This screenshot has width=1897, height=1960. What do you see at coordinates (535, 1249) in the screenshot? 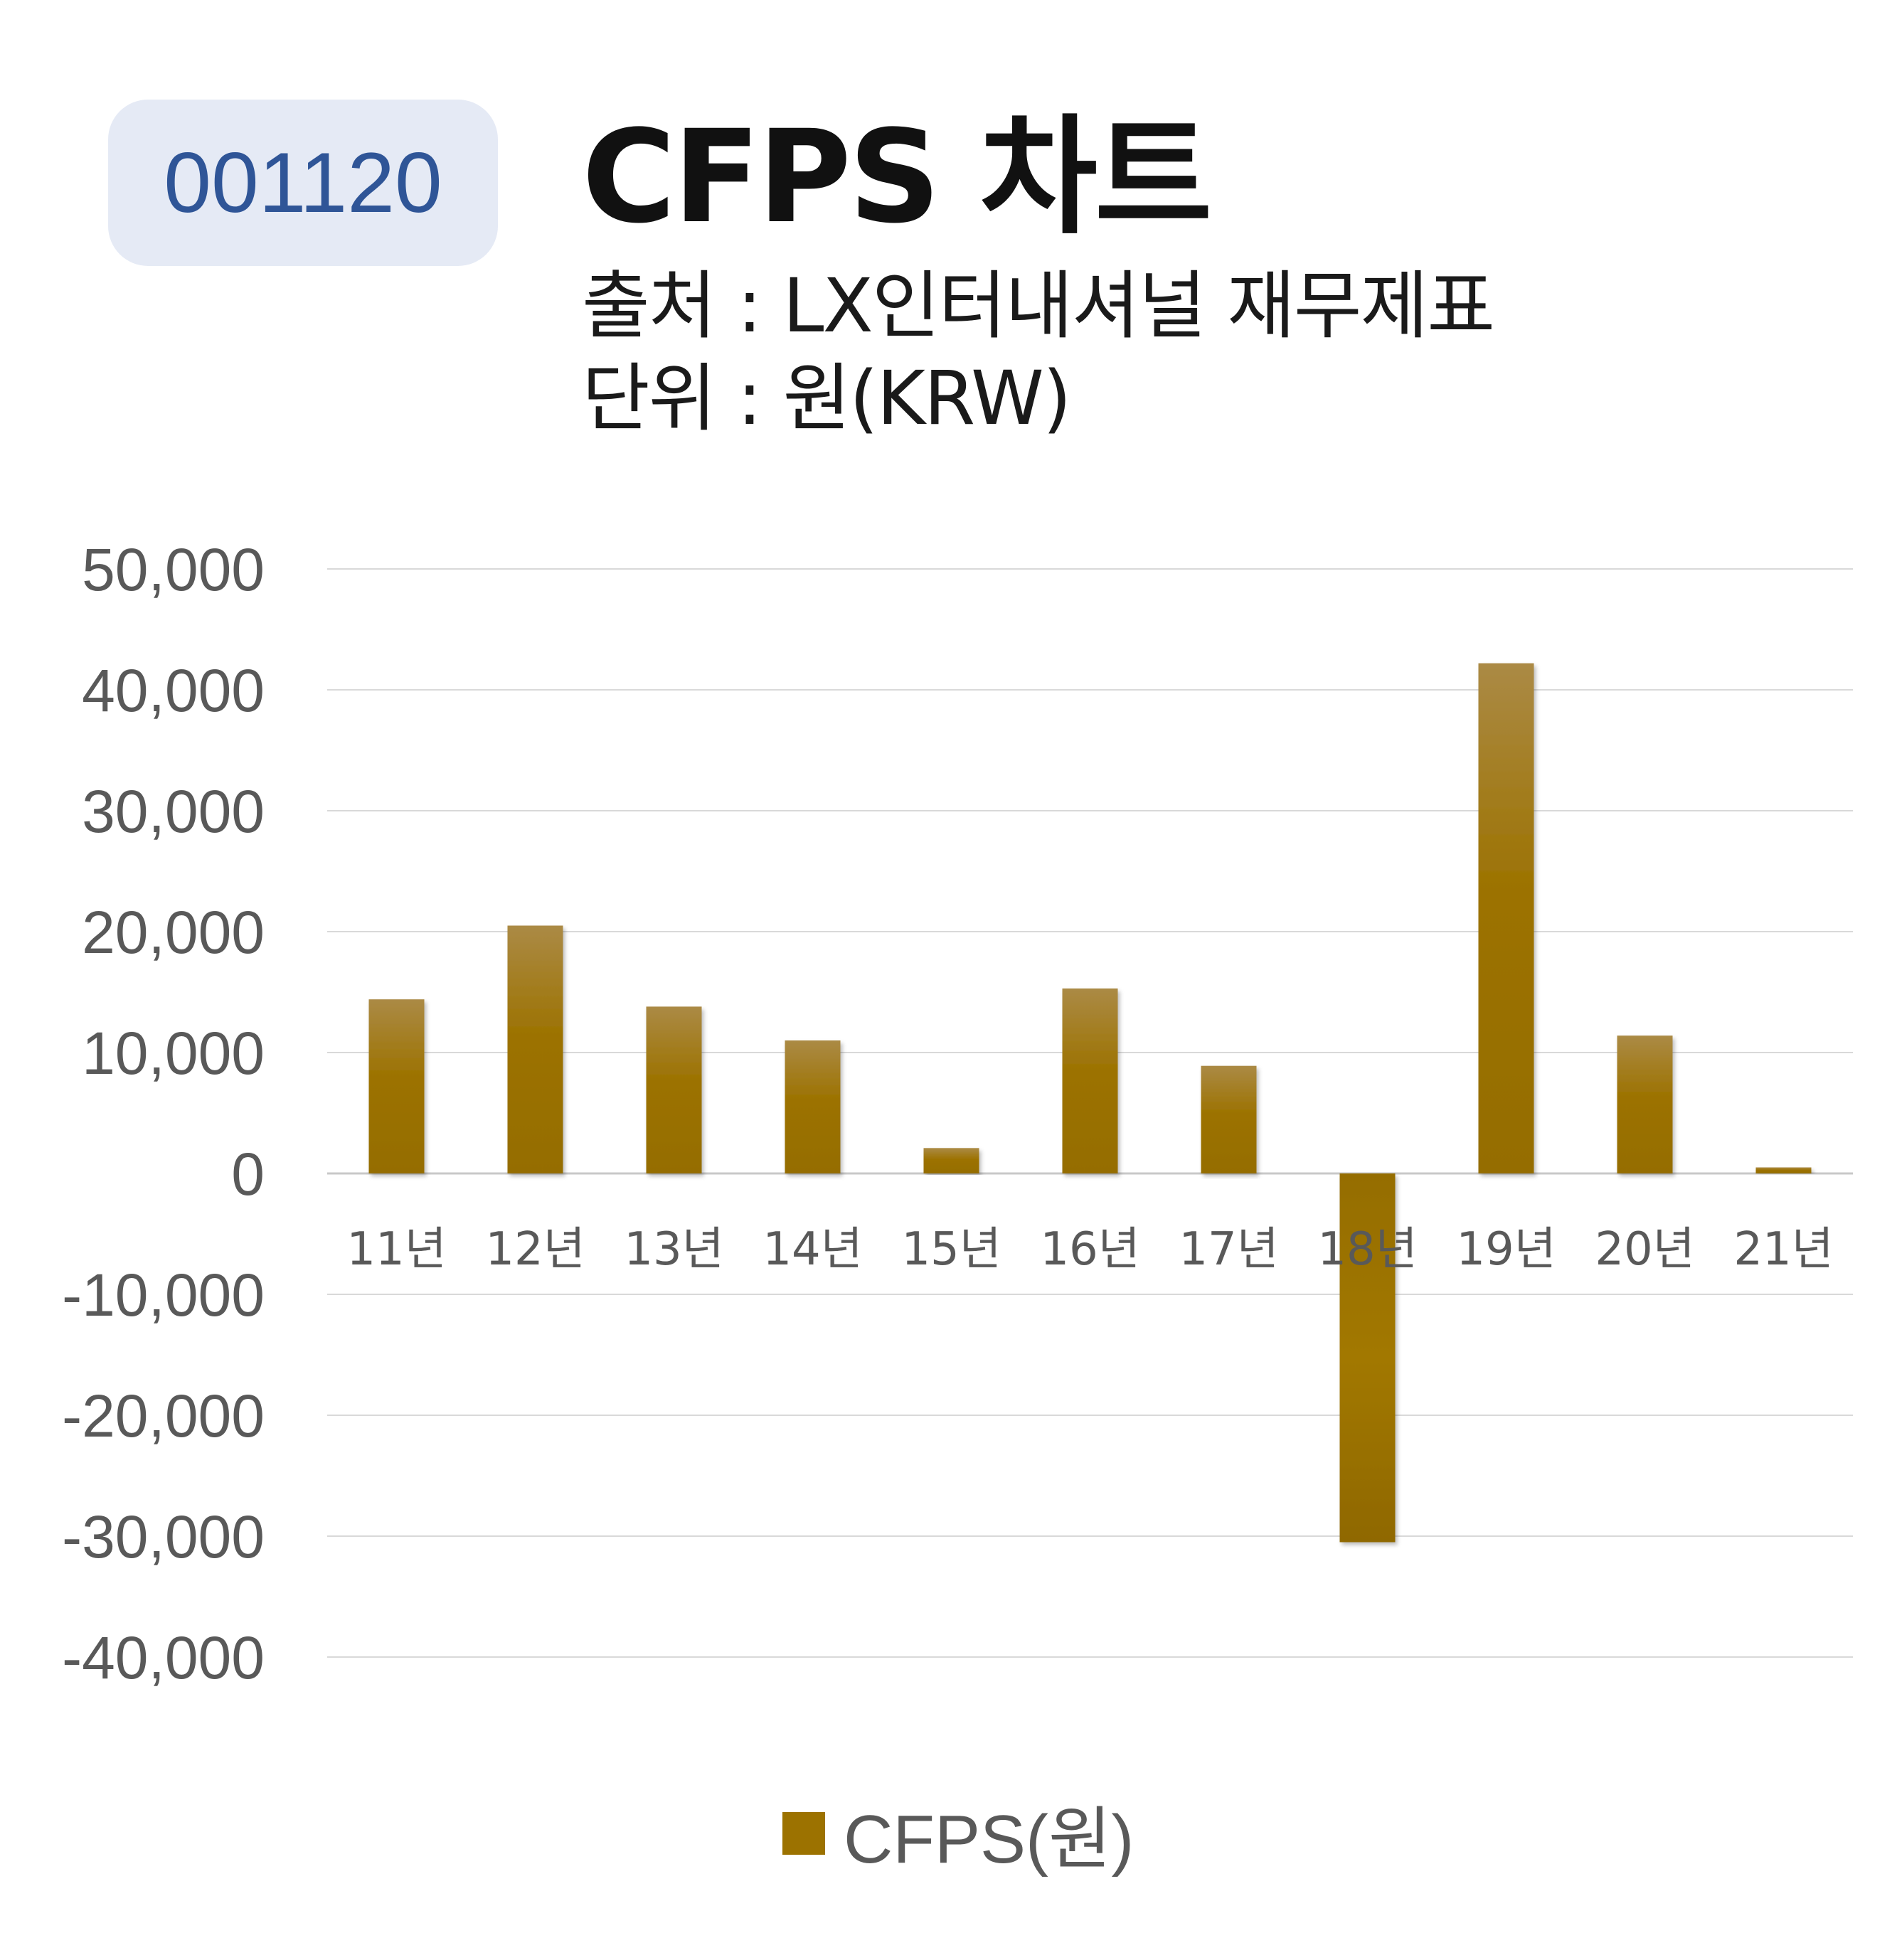
I see `x-tick-label: 12년` at bounding box center [535, 1249].